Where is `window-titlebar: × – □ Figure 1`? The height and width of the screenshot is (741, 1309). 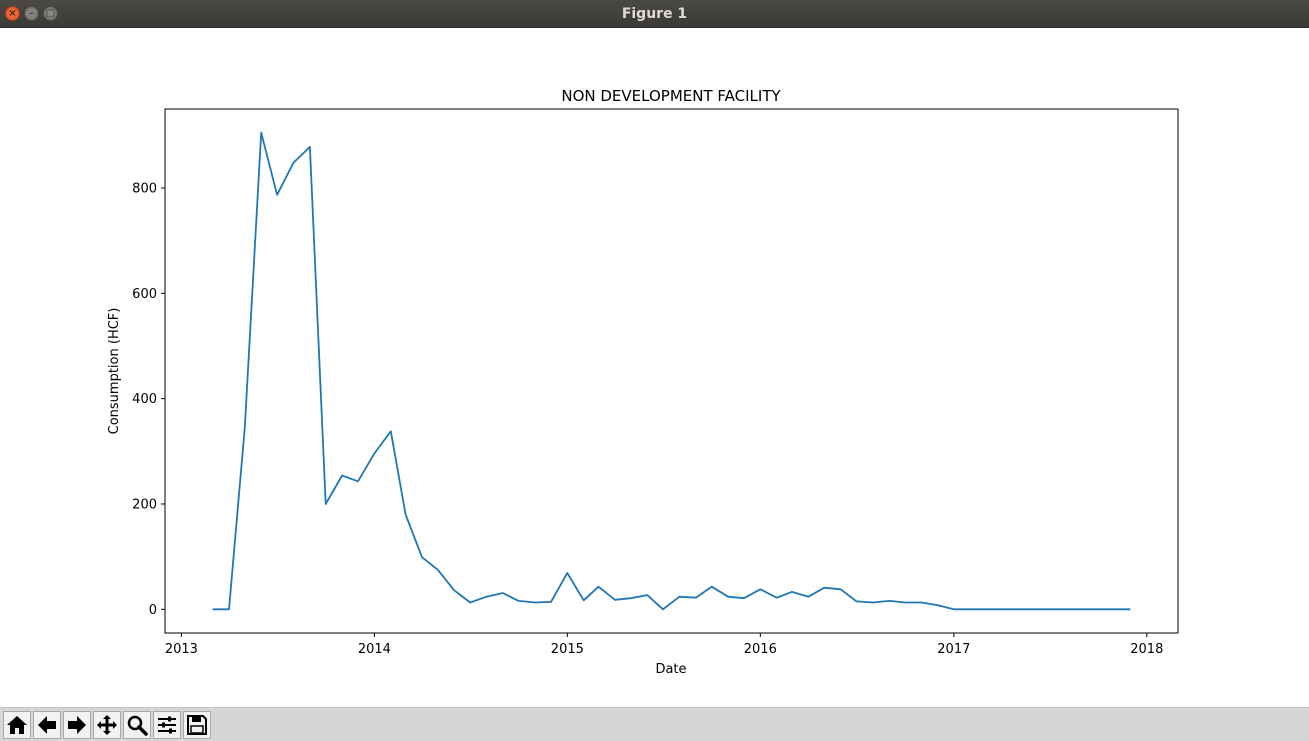 window-titlebar: × – □ Figure 1 is located at coordinates (654, 14).